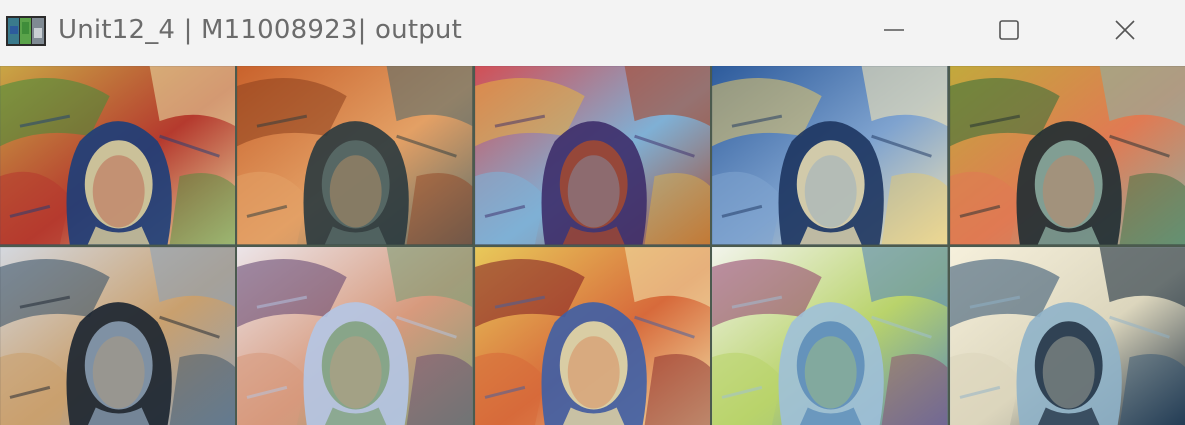  I want to click on close-icon, so click(1125, 30).